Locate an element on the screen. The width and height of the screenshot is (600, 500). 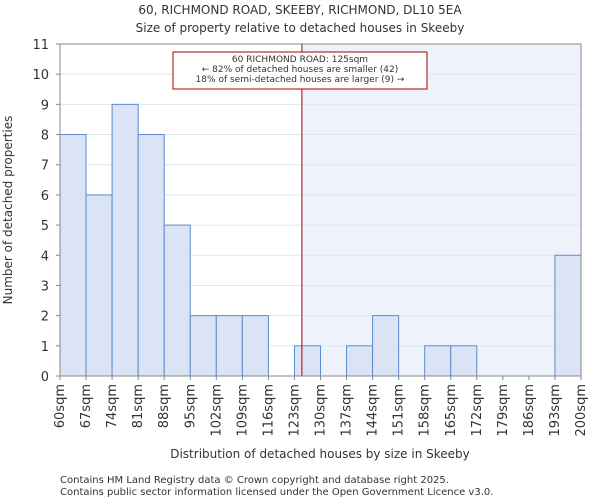
annotation-line-1: 60 RICHMOND ROAD: 125sqm is located at coordinates (300, 60).